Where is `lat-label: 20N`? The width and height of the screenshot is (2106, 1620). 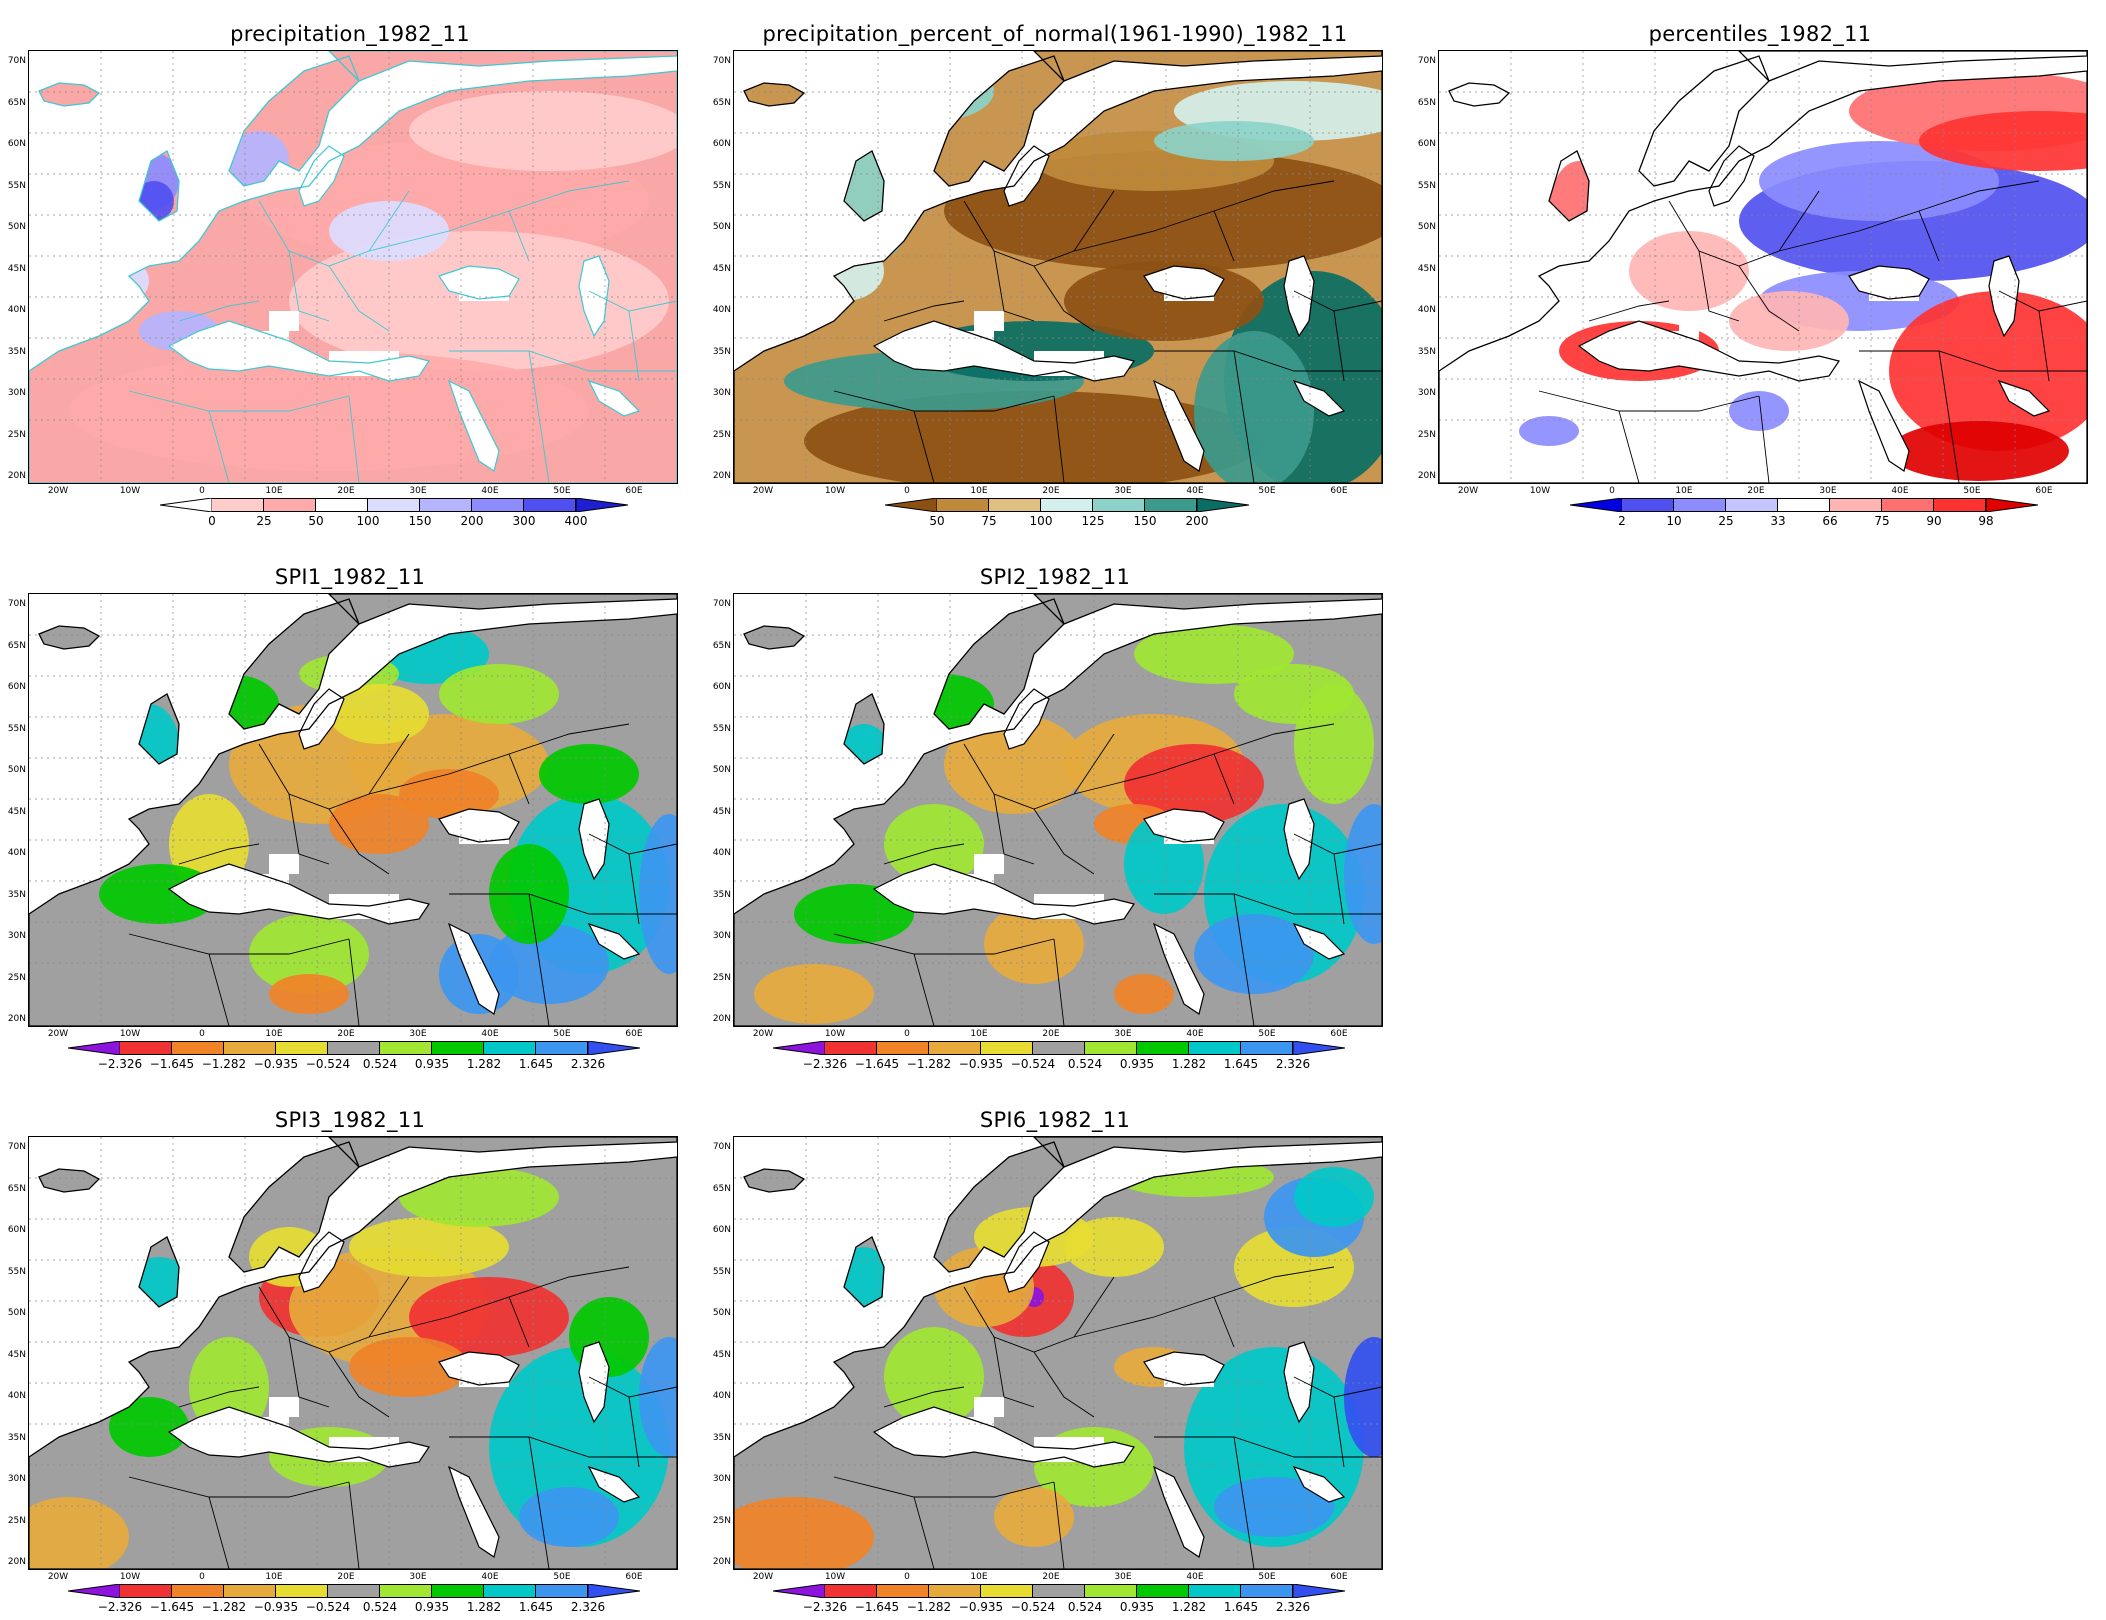 lat-label: 20N is located at coordinates (16, 476).